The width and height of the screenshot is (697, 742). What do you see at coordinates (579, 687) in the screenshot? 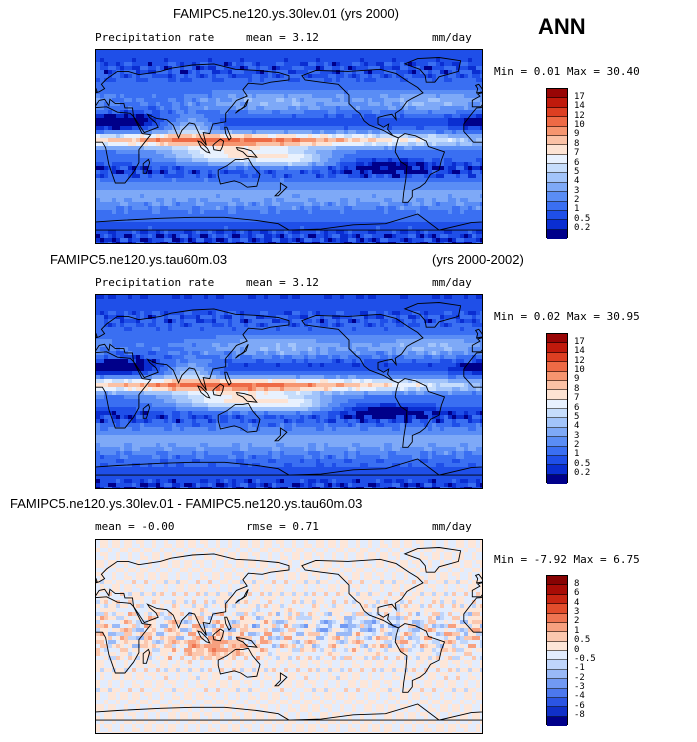
I see `colorbar-tick-label: -3` at bounding box center [579, 687].